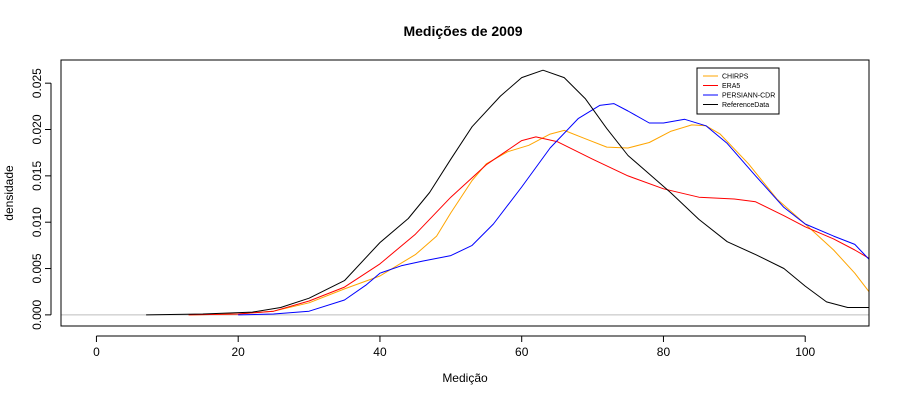 The width and height of the screenshot is (900, 400). Describe the element at coordinates (805, 352) in the screenshot. I see `x-tick-label: 100` at that location.